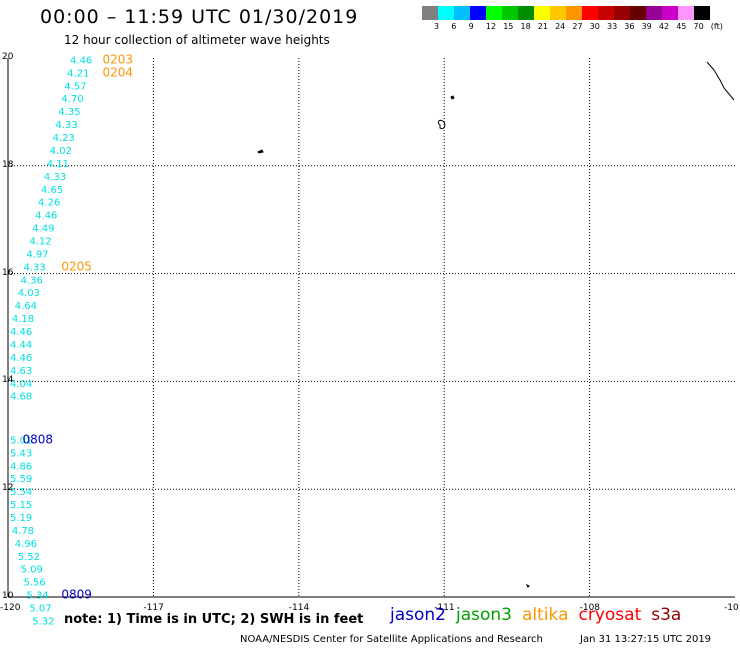 The height and width of the screenshot is (650, 740). What do you see at coordinates (69, 112) in the screenshot?
I see `wave-height-value: 4.35` at bounding box center [69, 112].